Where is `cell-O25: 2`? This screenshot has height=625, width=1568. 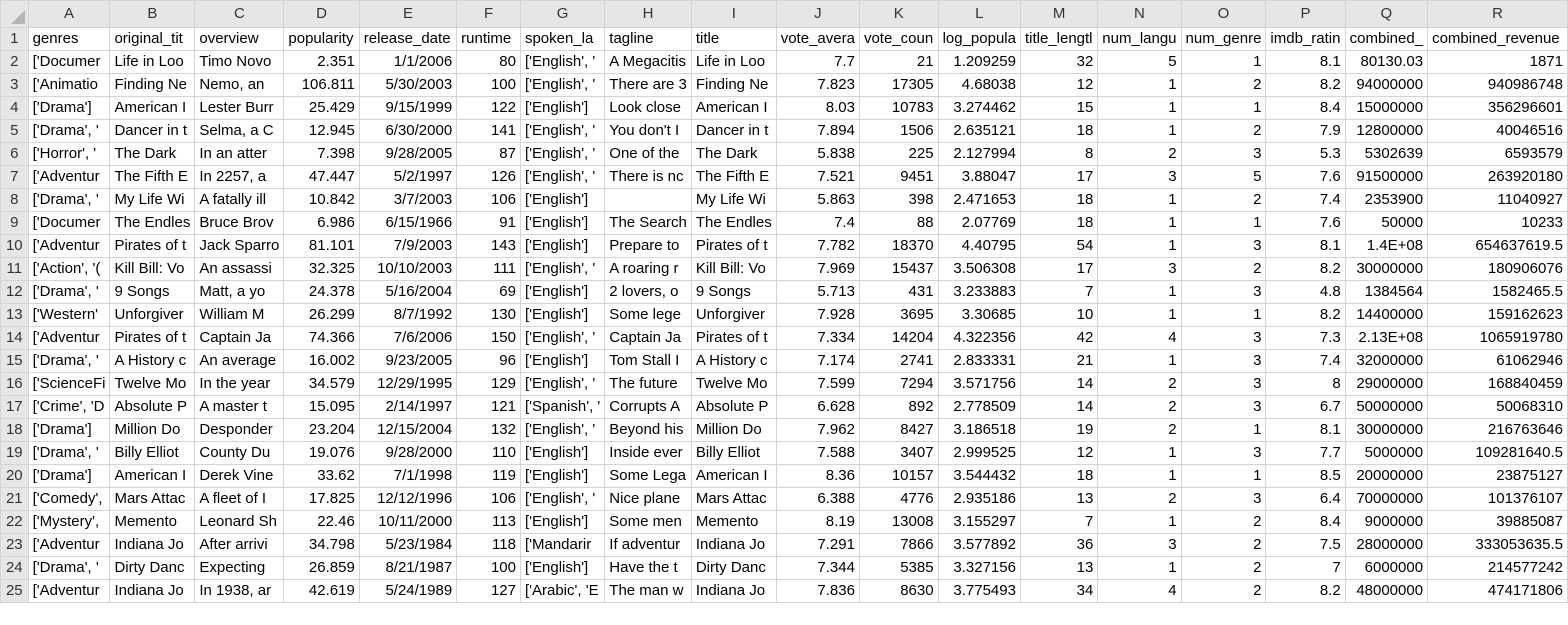
cell-O25: 2 is located at coordinates (1223, 591).